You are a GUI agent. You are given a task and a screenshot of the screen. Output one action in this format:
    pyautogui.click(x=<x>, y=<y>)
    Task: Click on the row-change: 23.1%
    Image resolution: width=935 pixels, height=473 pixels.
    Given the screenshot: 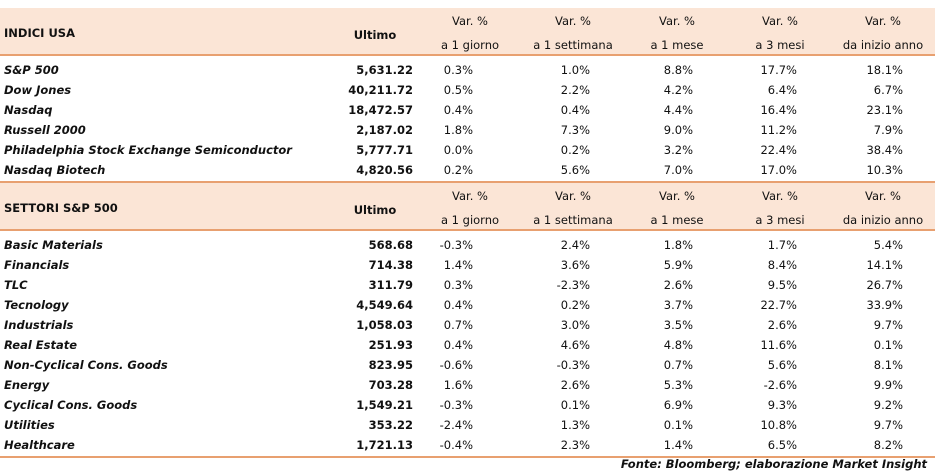 What is the action you would take?
    pyautogui.click(x=884, y=110)
    